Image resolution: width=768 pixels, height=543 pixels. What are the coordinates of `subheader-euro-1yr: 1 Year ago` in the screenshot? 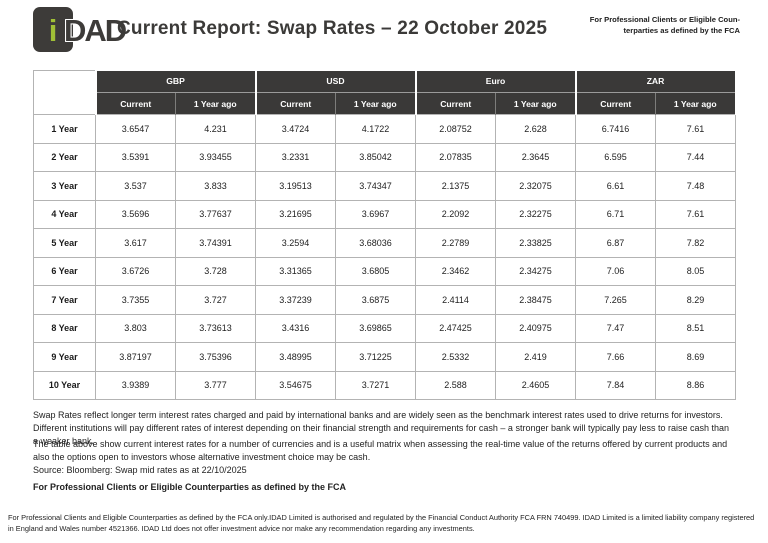 It's located at (535, 103).